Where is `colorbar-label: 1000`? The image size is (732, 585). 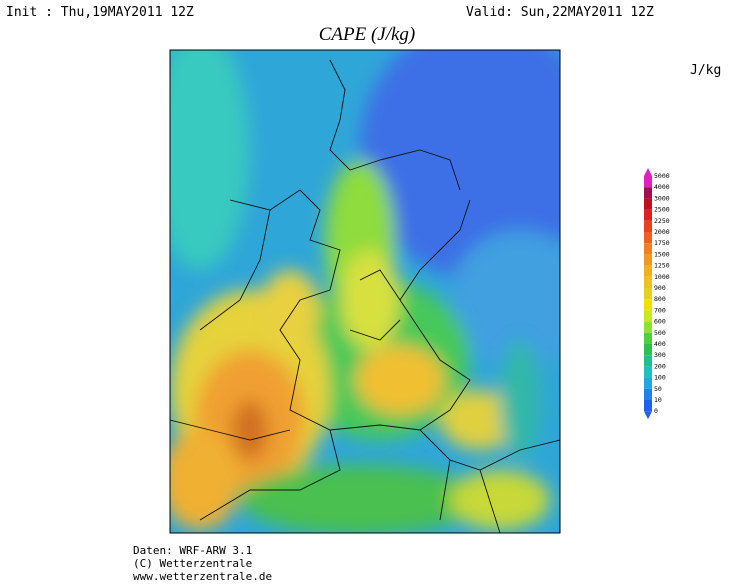 colorbar-label: 1000 is located at coordinates (662, 277).